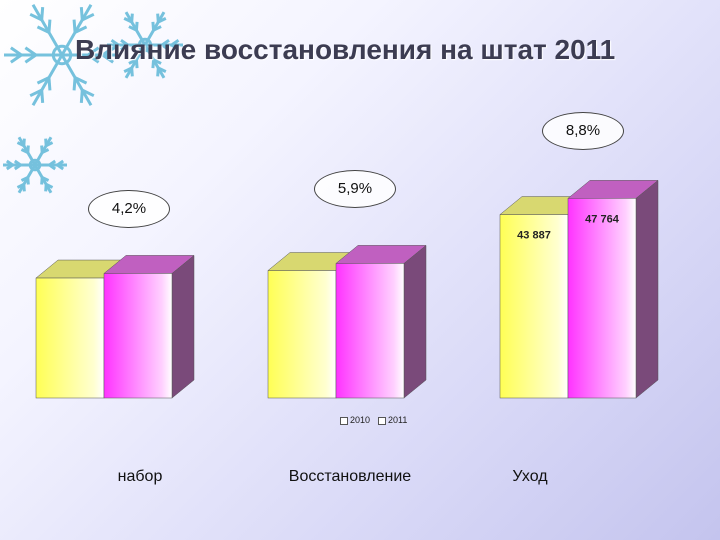 The height and width of the screenshot is (540, 720). Describe the element at coordinates (355, 420) in the screenshot. I see `legend-item-2010: 2010` at that location.